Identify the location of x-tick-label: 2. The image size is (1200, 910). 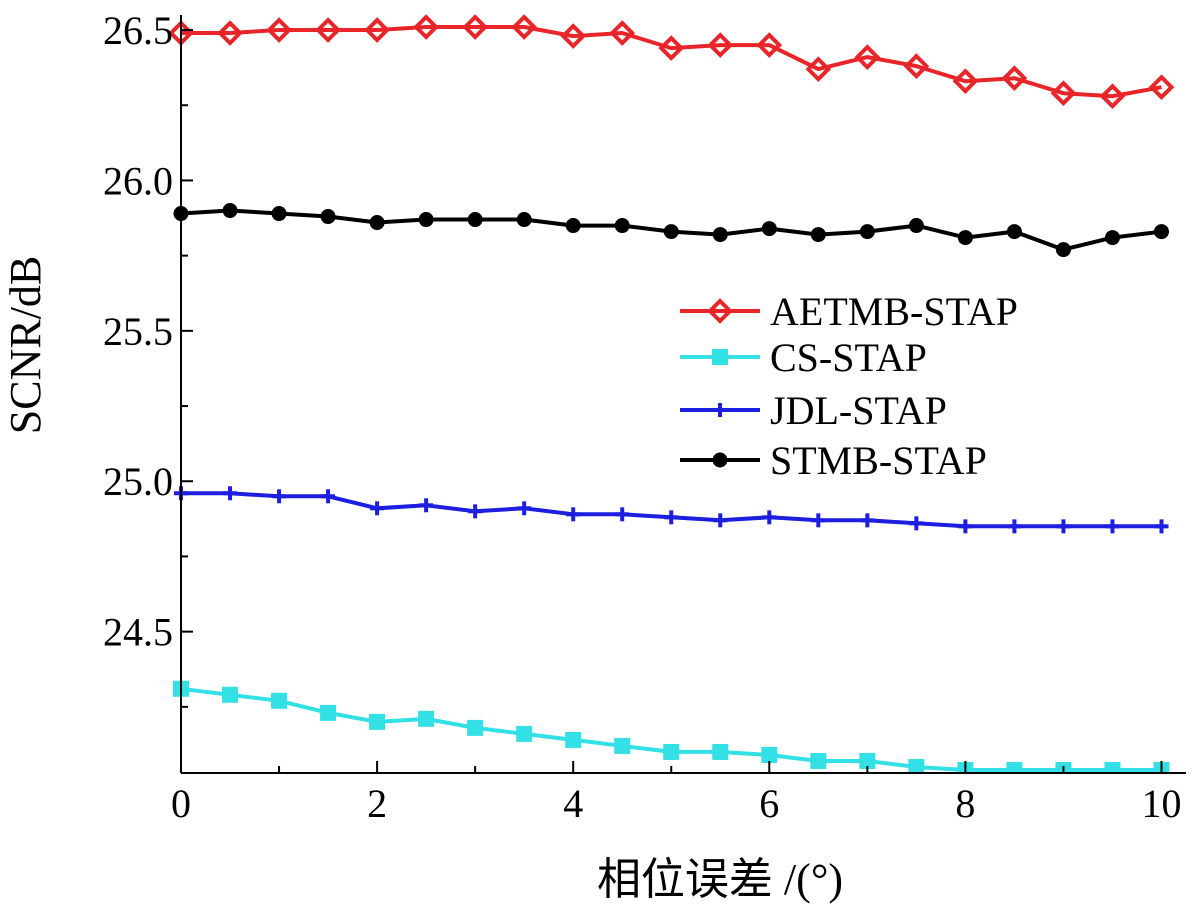
(377, 803).